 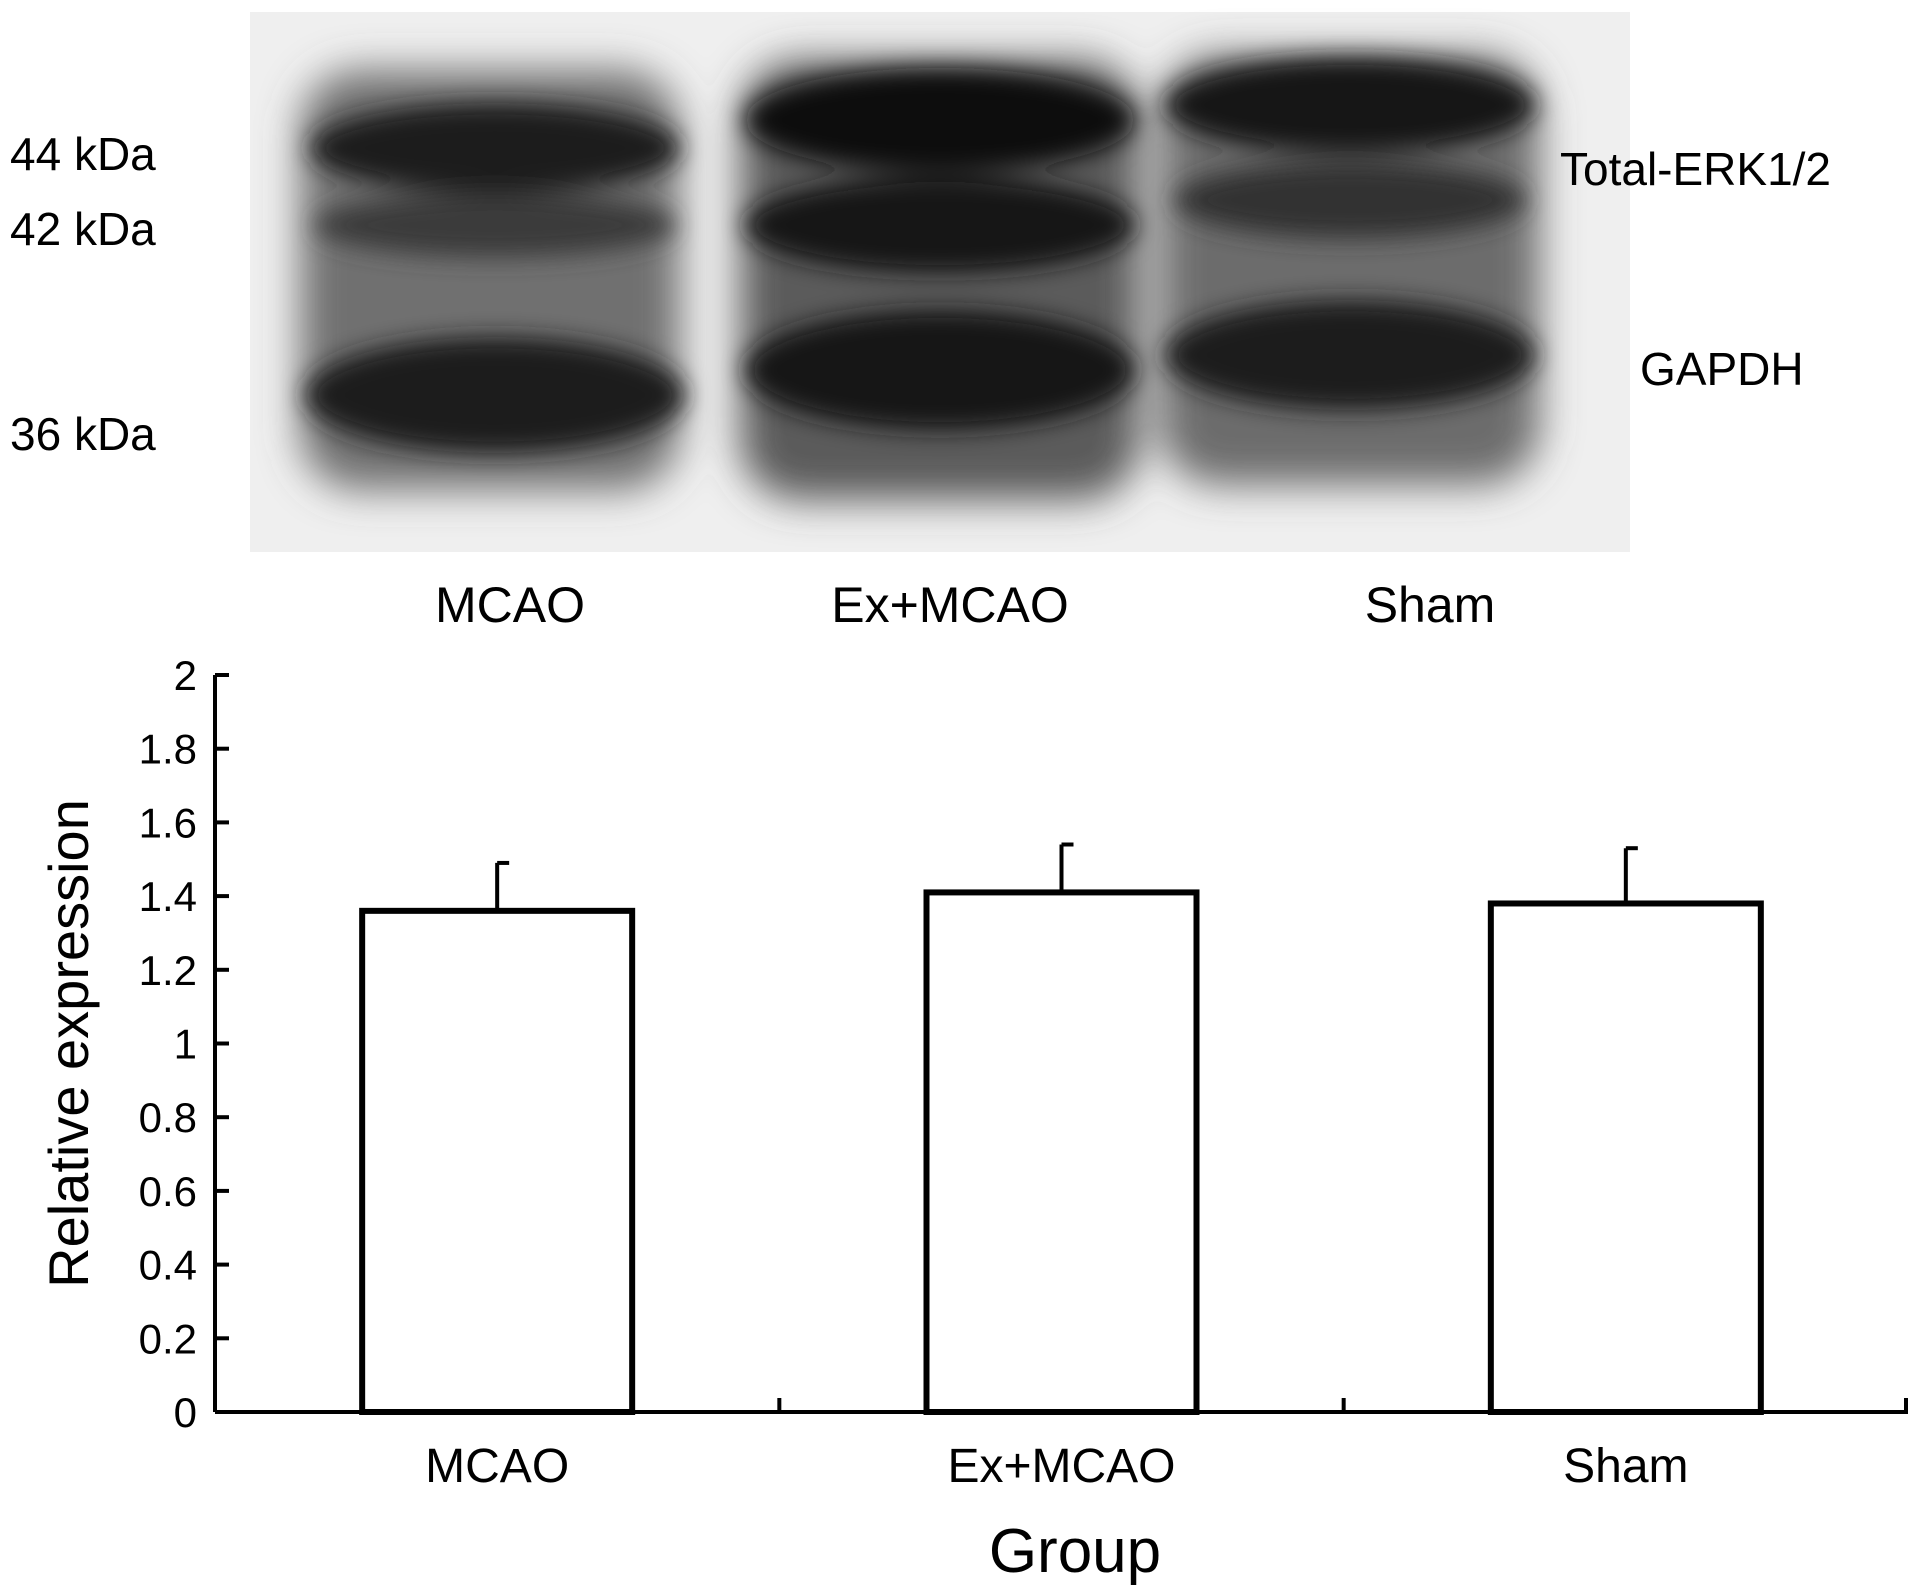 What do you see at coordinates (68, 1043) in the screenshot?
I see `y-axis-title: Relative expression` at bounding box center [68, 1043].